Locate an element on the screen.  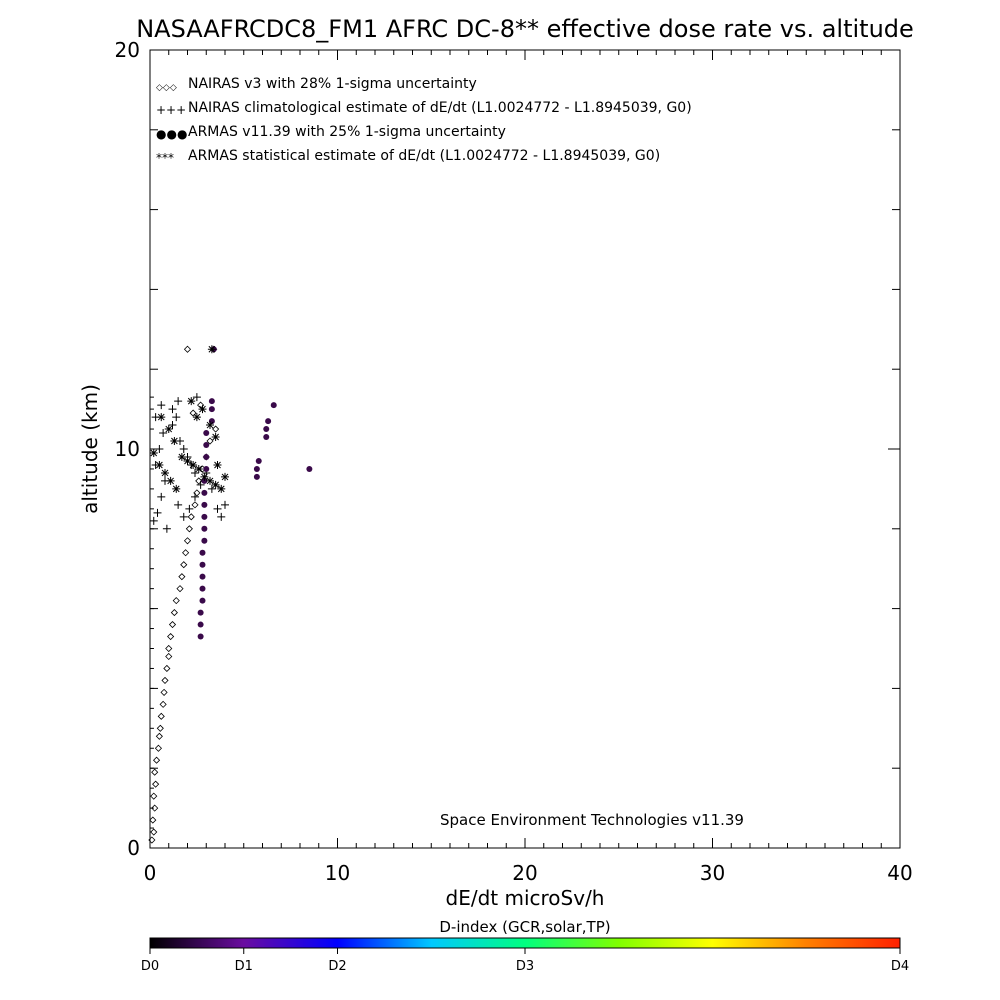
legend-symbol: ●●● is located at coordinates (171, 134).